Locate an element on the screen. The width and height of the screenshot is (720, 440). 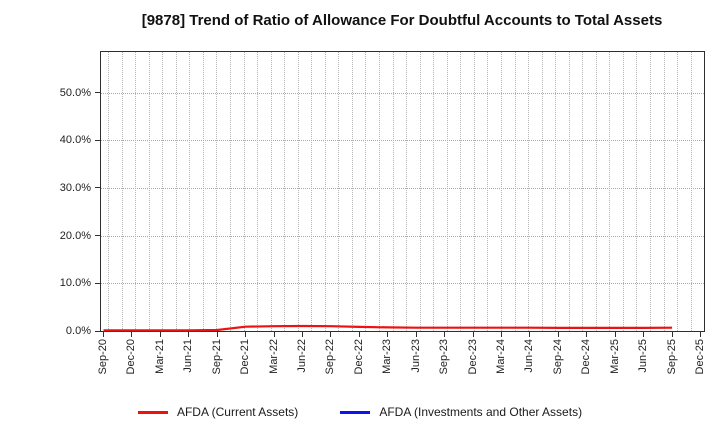
x-tick-label: Dec-21 is located at coordinates (245, 357).